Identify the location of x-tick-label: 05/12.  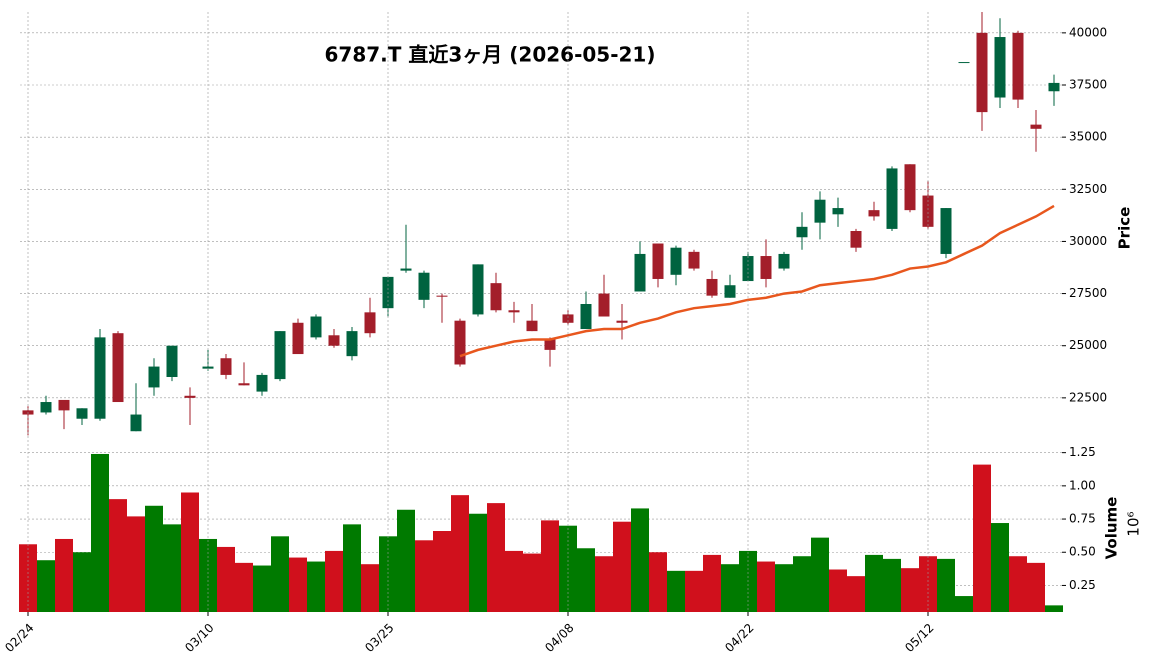
(919, 638).